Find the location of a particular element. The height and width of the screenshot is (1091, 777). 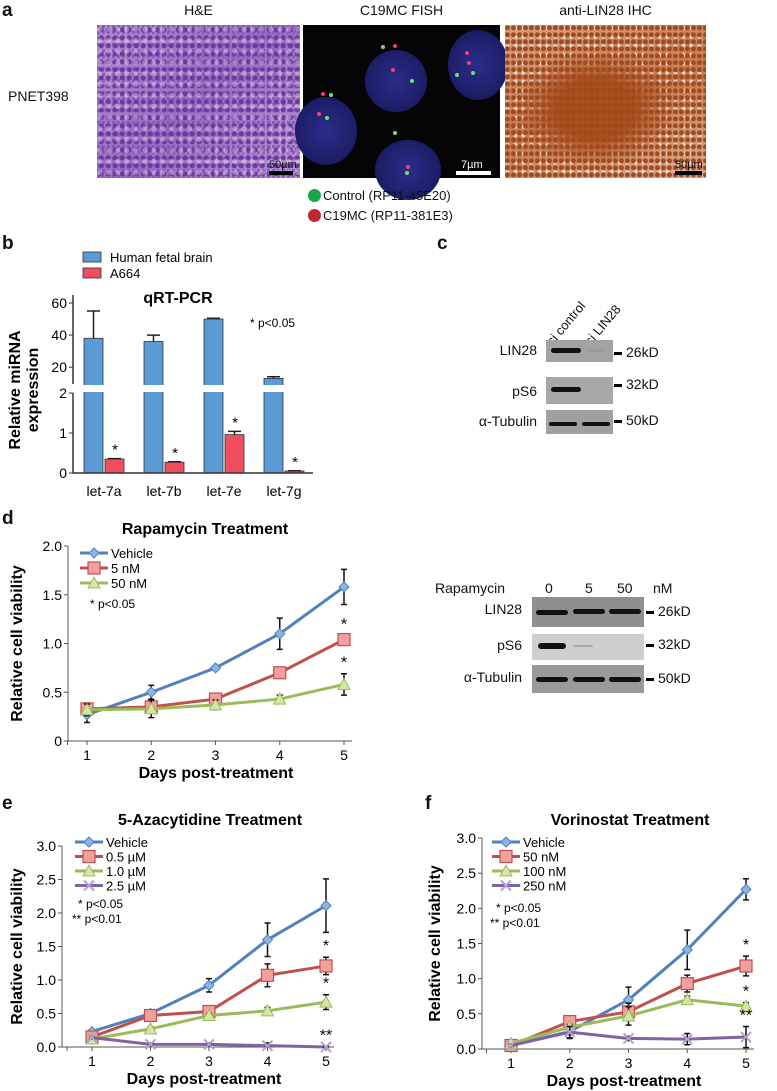

legend-item: Vehicle is located at coordinates (528, 842).